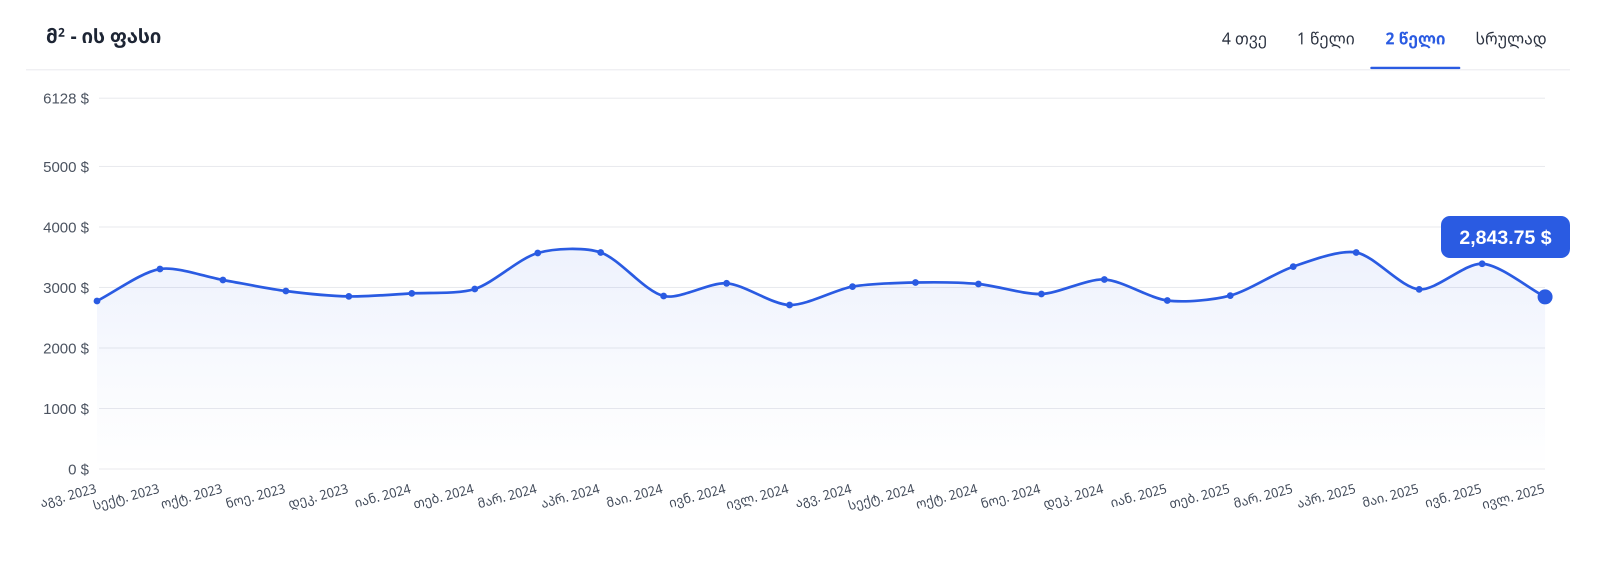 The image size is (1600, 569). Describe the element at coordinates (79, 469) in the screenshot. I see `svg-text: 0 $` at that location.